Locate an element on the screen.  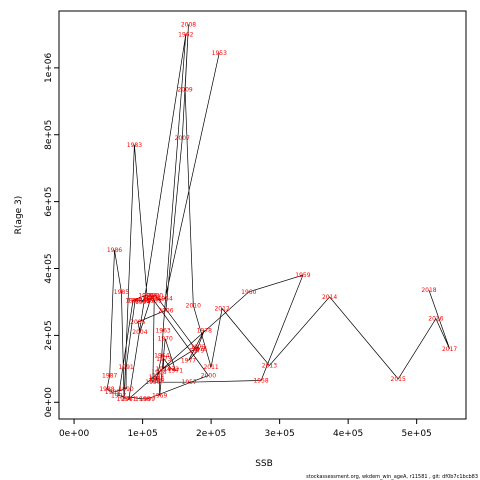
point-label-1993: 1993 is located at coordinates (142, 300).